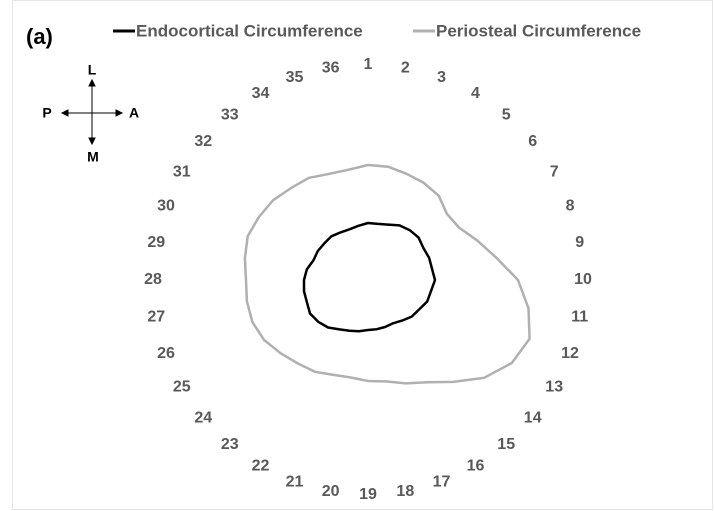  Describe the element at coordinates (506, 444) in the screenshot. I see `category-label: 15` at that location.